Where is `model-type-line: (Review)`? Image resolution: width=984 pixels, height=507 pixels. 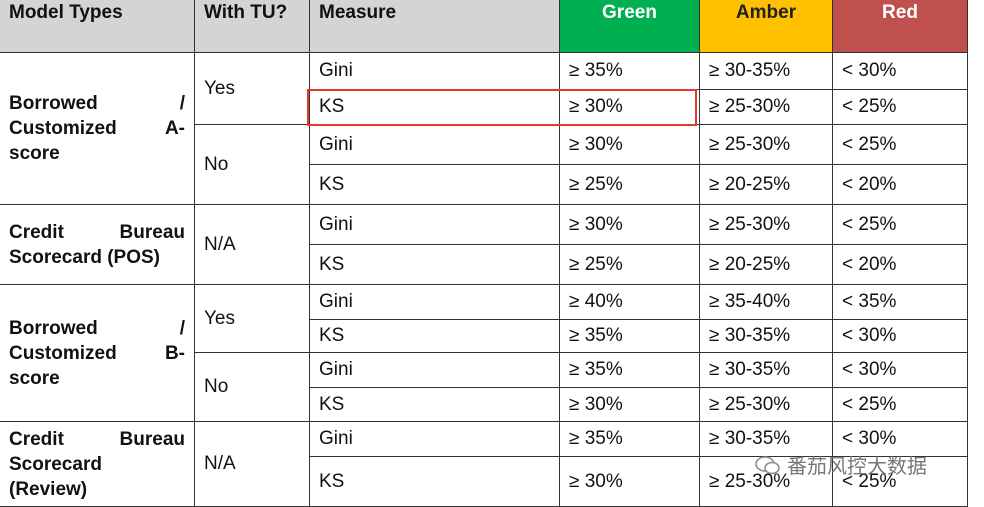
model-type-line: (Review) is located at coordinates (48, 489).